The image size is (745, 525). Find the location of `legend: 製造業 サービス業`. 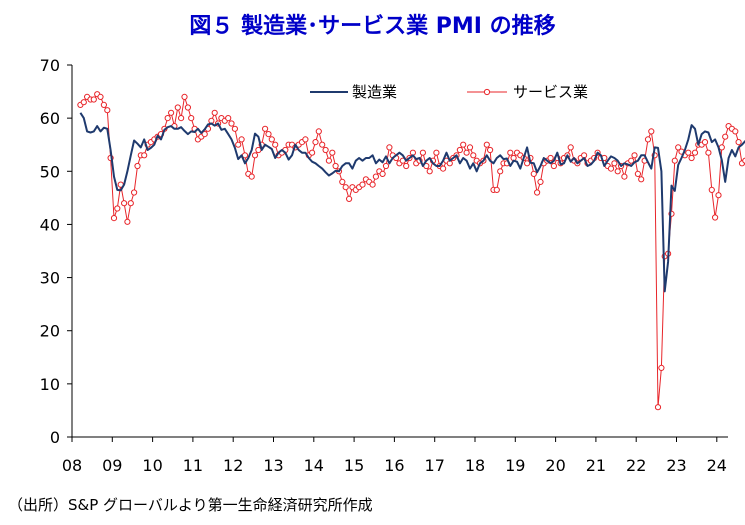

legend: 製造業 サービス業 is located at coordinates (449, 92).